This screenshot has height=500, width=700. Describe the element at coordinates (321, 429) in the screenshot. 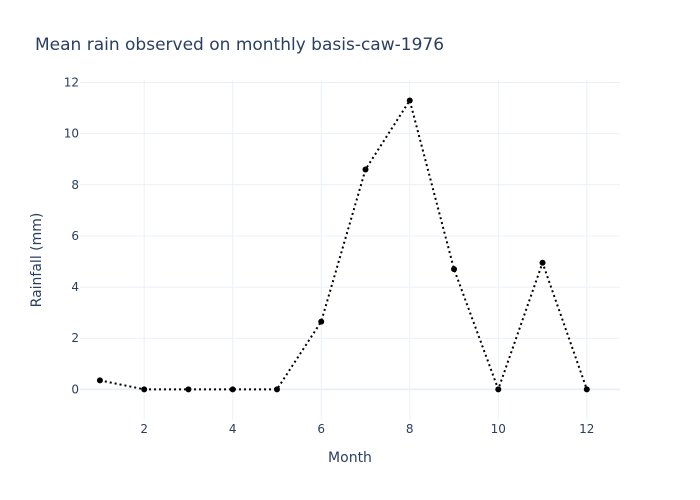

I see `x-tick-label: 6` at that location.